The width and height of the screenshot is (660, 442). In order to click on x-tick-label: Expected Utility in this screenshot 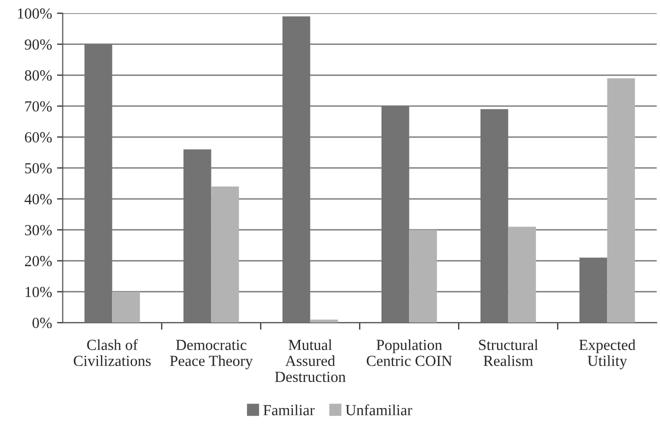, I will do `click(607, 354)`.